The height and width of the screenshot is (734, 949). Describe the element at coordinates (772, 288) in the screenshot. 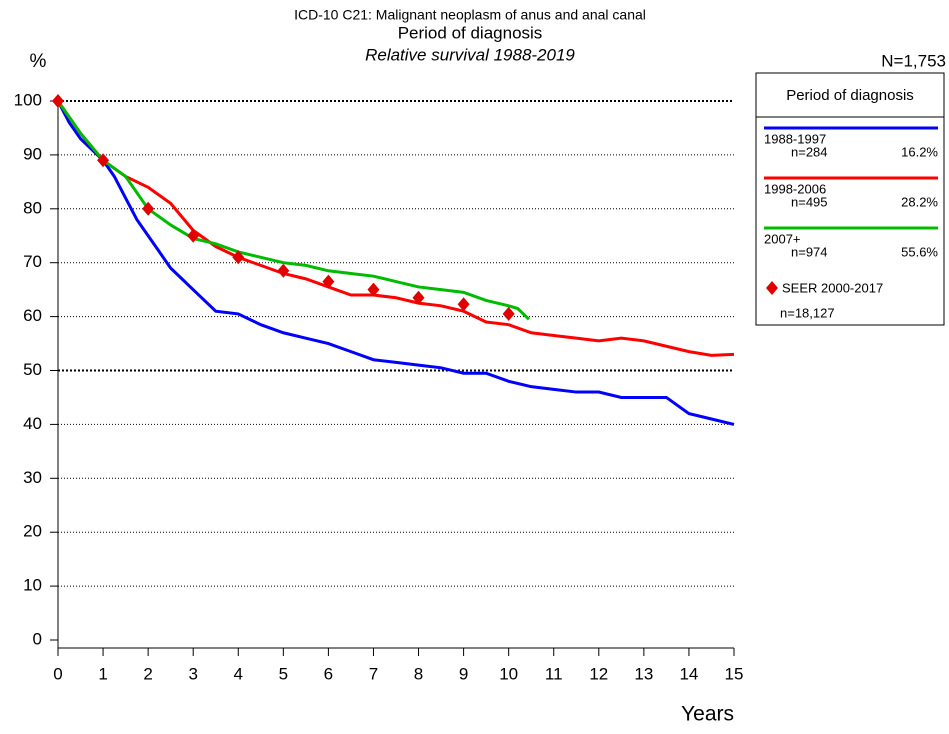

I see `legend-marker` at that location.